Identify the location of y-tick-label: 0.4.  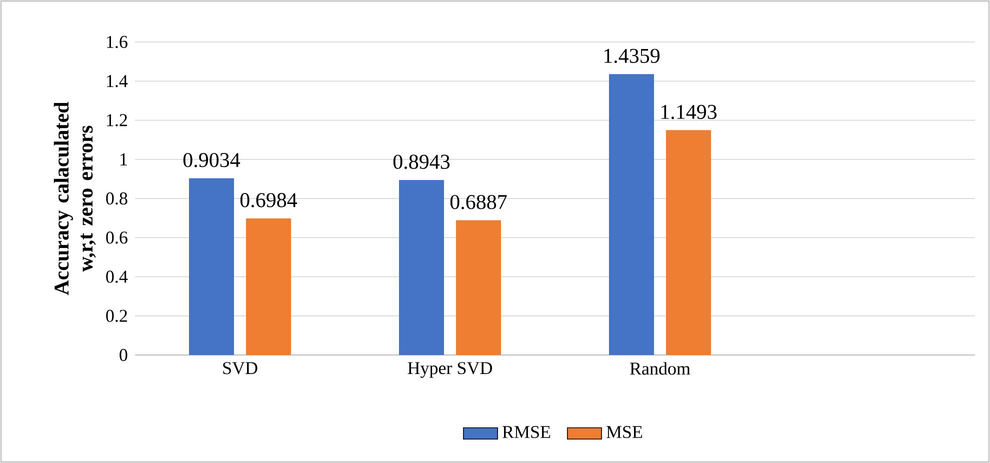
(117, 276).